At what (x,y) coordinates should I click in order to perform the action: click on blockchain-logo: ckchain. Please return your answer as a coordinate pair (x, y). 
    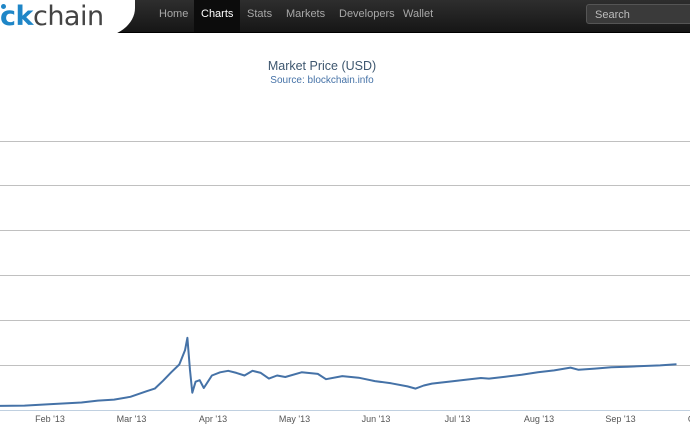
    Looking at the image, I should click on (52, 17).